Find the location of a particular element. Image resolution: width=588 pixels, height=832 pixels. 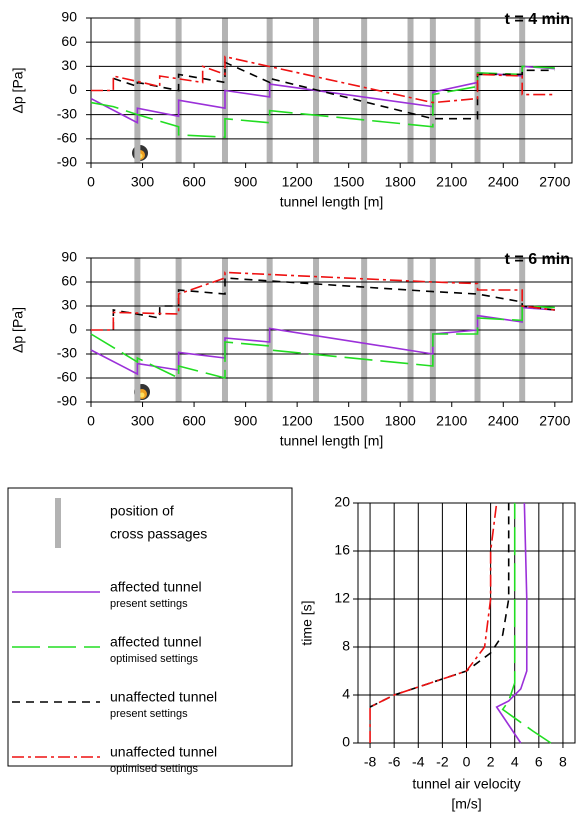

y-axis-label: time [s] is located at coordinates (307, 622).